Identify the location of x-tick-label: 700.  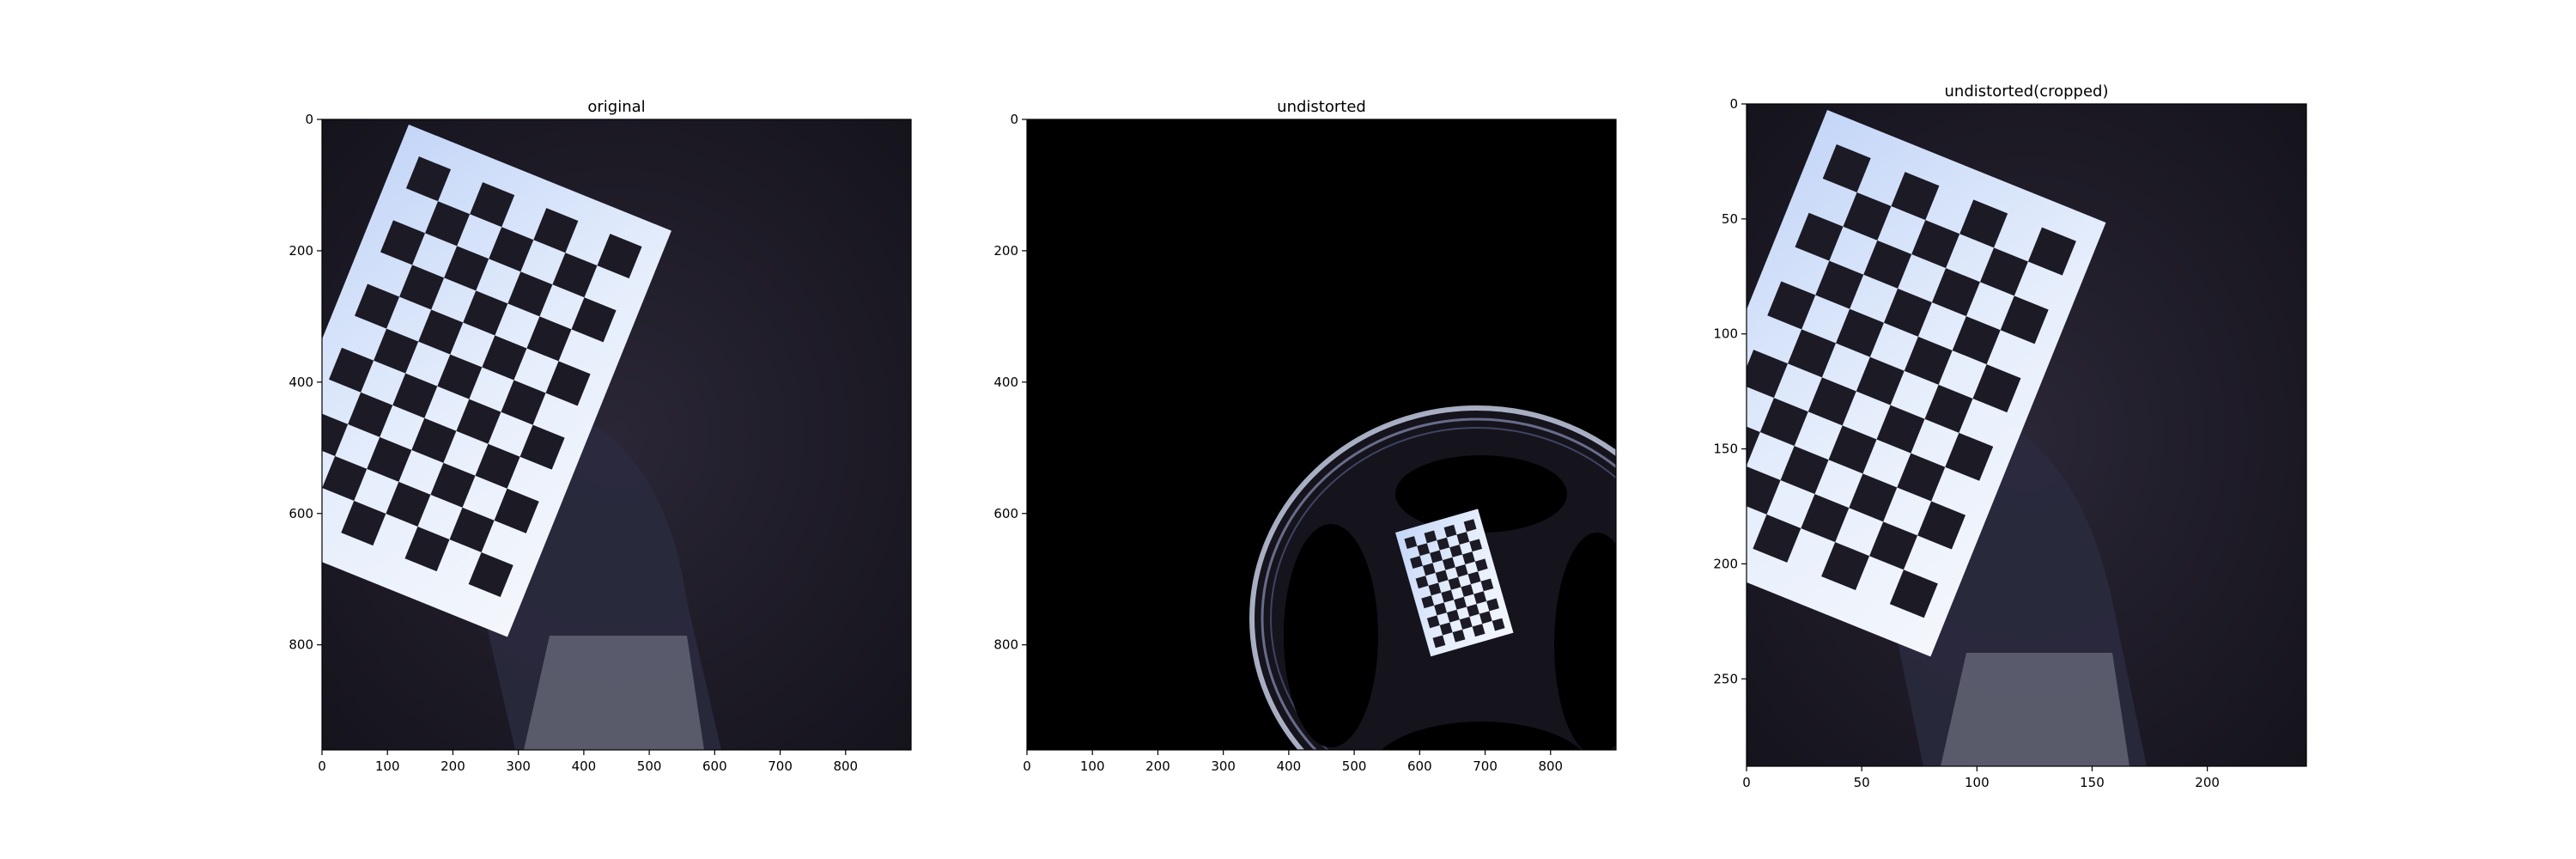
(1485, 766).